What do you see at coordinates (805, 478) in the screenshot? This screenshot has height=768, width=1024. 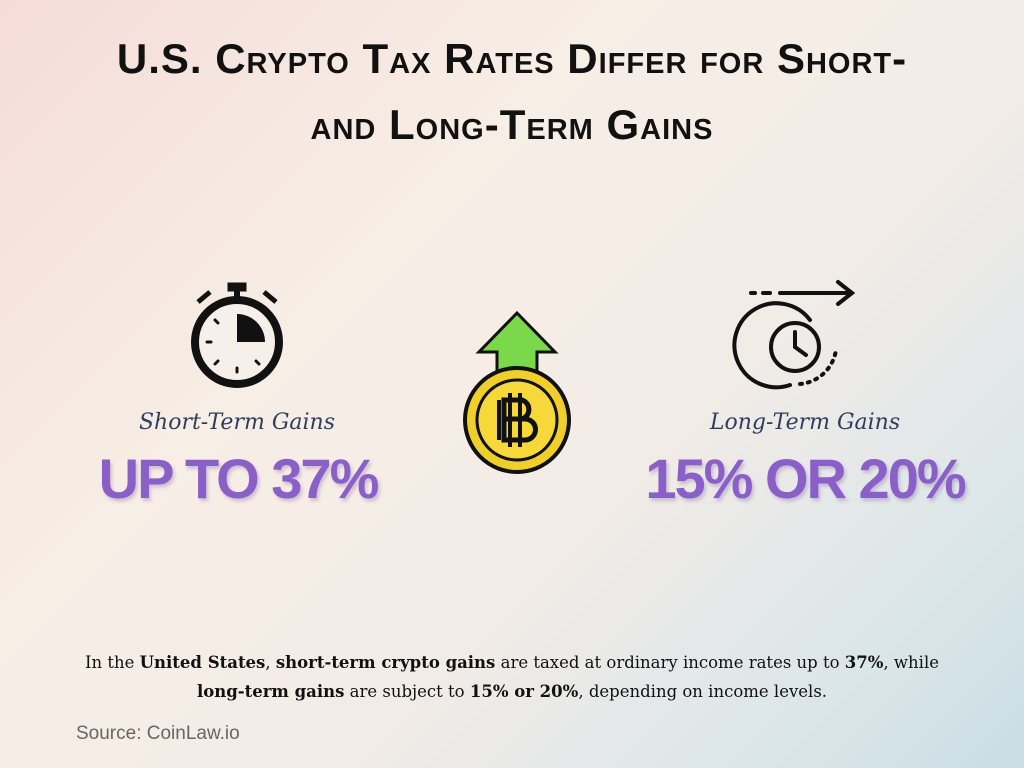 I see `panel-value: 15% OR 20%` at bounding box center [805, 478].